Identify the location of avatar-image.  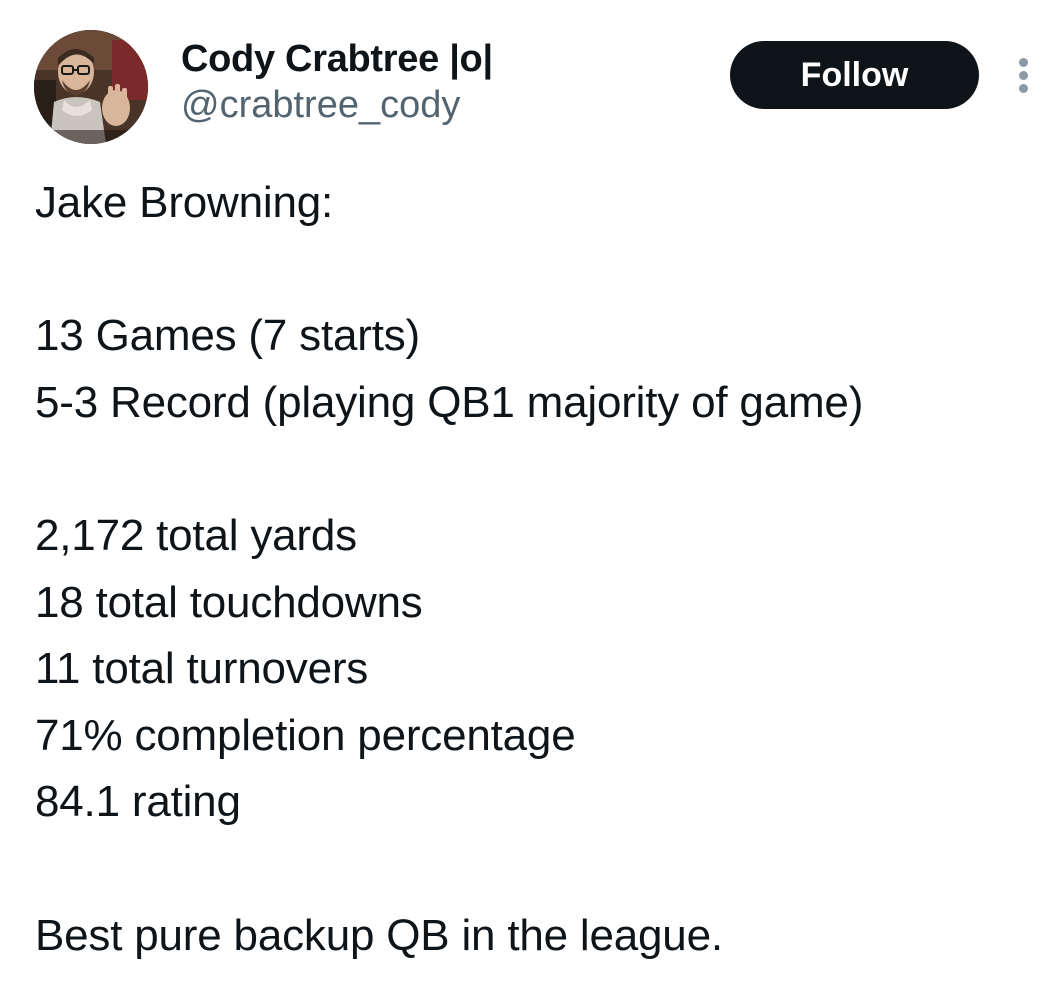
(91, 87).